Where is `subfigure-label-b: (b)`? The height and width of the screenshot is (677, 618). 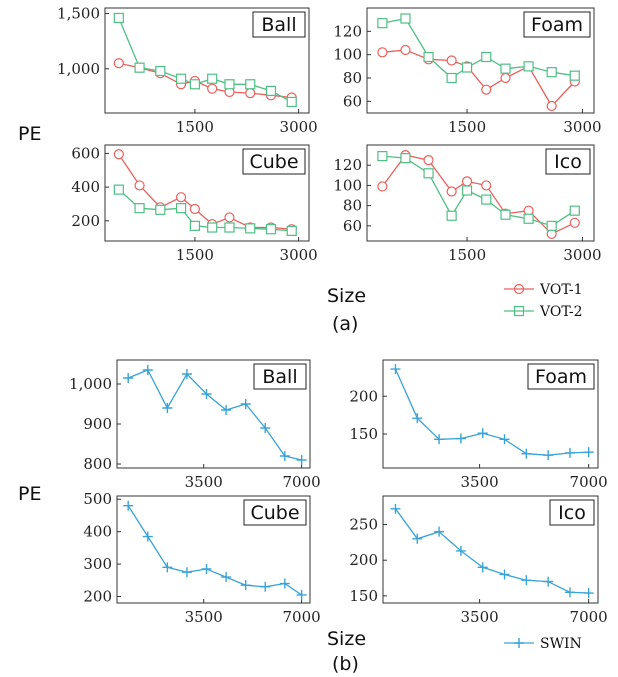
subfigure-label-b: (b) is located at coordinates (345, 664).